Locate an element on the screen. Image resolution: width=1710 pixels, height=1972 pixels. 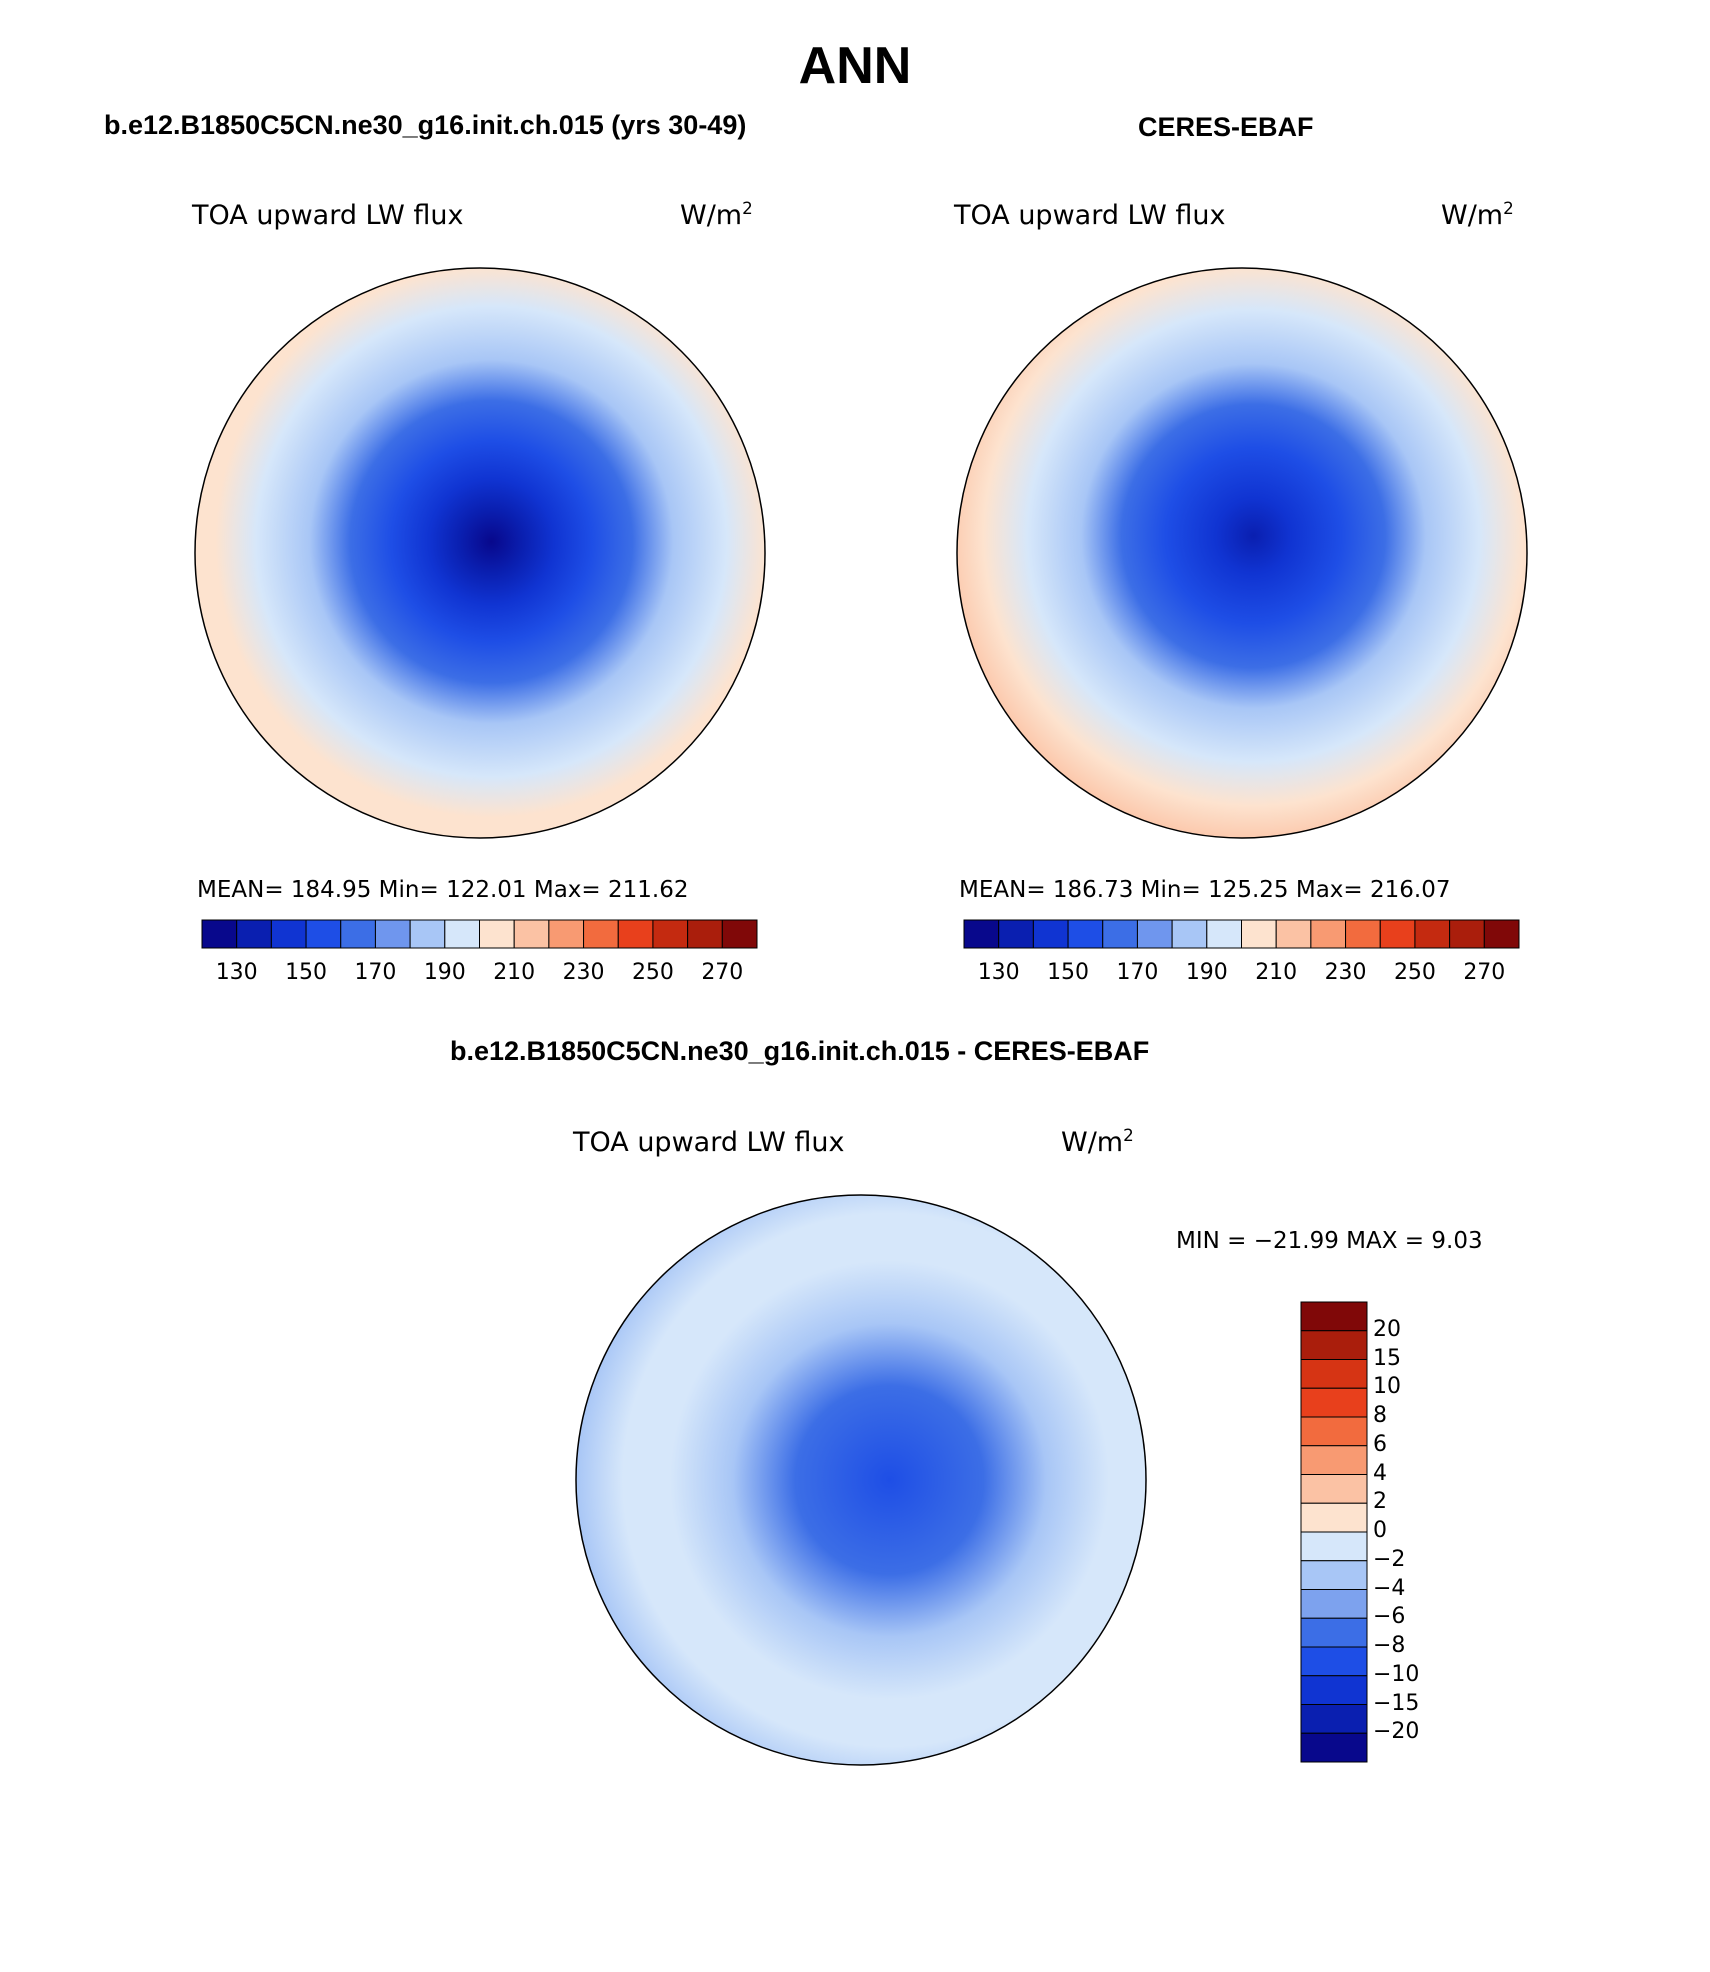
diff-map is located at coordinates (861, 1480).